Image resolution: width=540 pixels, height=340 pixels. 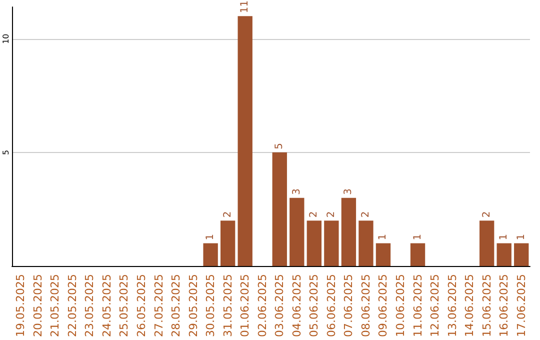 I want to click on x-tick-label: 07.06.2025, so click(x=349, y=306).